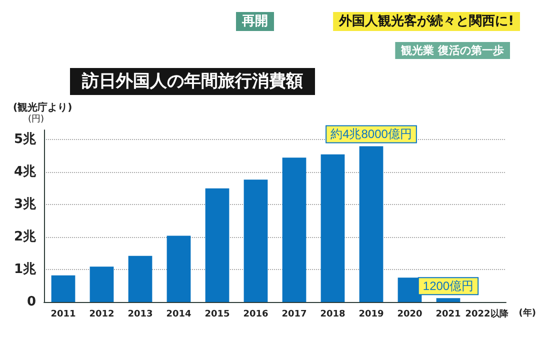 Image resolution: width=540 pixels, height=340 pixels. What do you see at coordinates (101, 315) in the screenshot?
I see `x-tick-label: 2012` at bounding box center [101, 315].